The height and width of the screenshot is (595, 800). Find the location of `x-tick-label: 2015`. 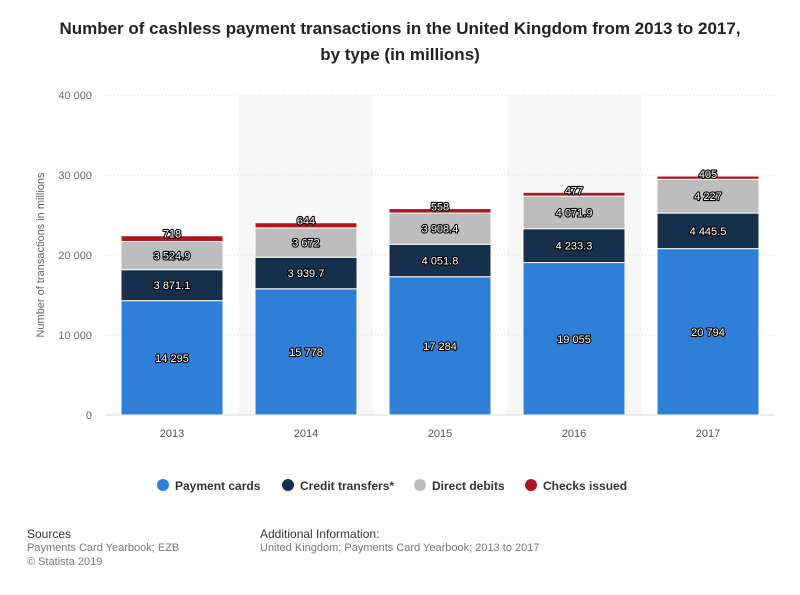

x-tick-label: 2015 is located at coordinates (440, 434).